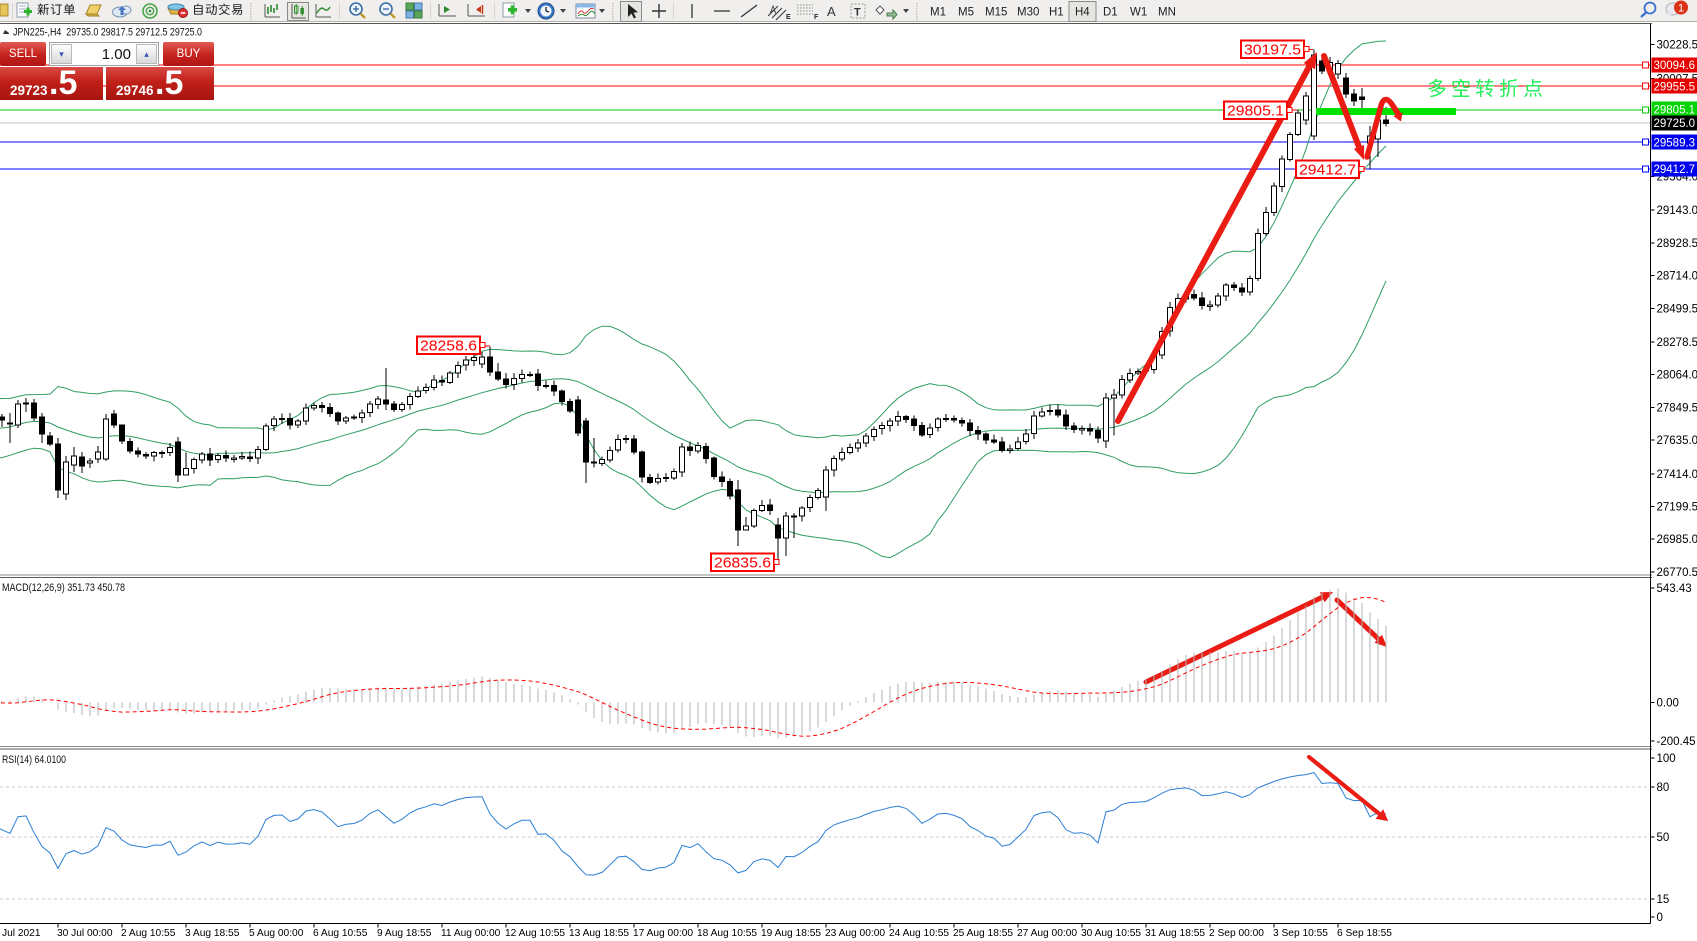  Describe the element at coordinates (1677, 441) in the screenshot. I see `svg-text: 27635.0` at that location.